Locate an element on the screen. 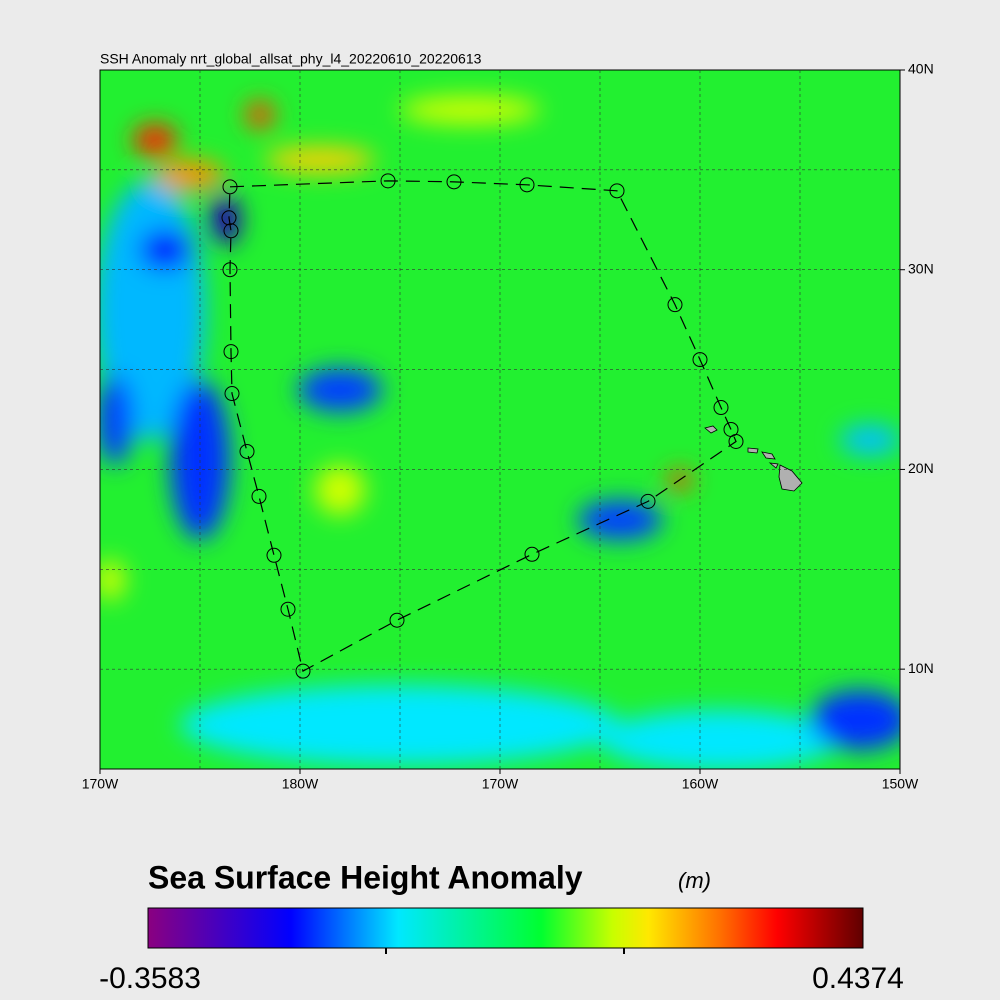 Image resolution: width=1000 pixels, height=1000 pixels. colorbar is located at coordinates (505, 928).